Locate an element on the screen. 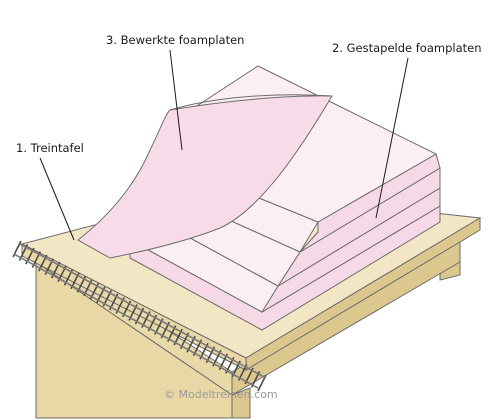  label-worked-group: 3. Bewerkte foamplaten is located at coordinates (175, 92).